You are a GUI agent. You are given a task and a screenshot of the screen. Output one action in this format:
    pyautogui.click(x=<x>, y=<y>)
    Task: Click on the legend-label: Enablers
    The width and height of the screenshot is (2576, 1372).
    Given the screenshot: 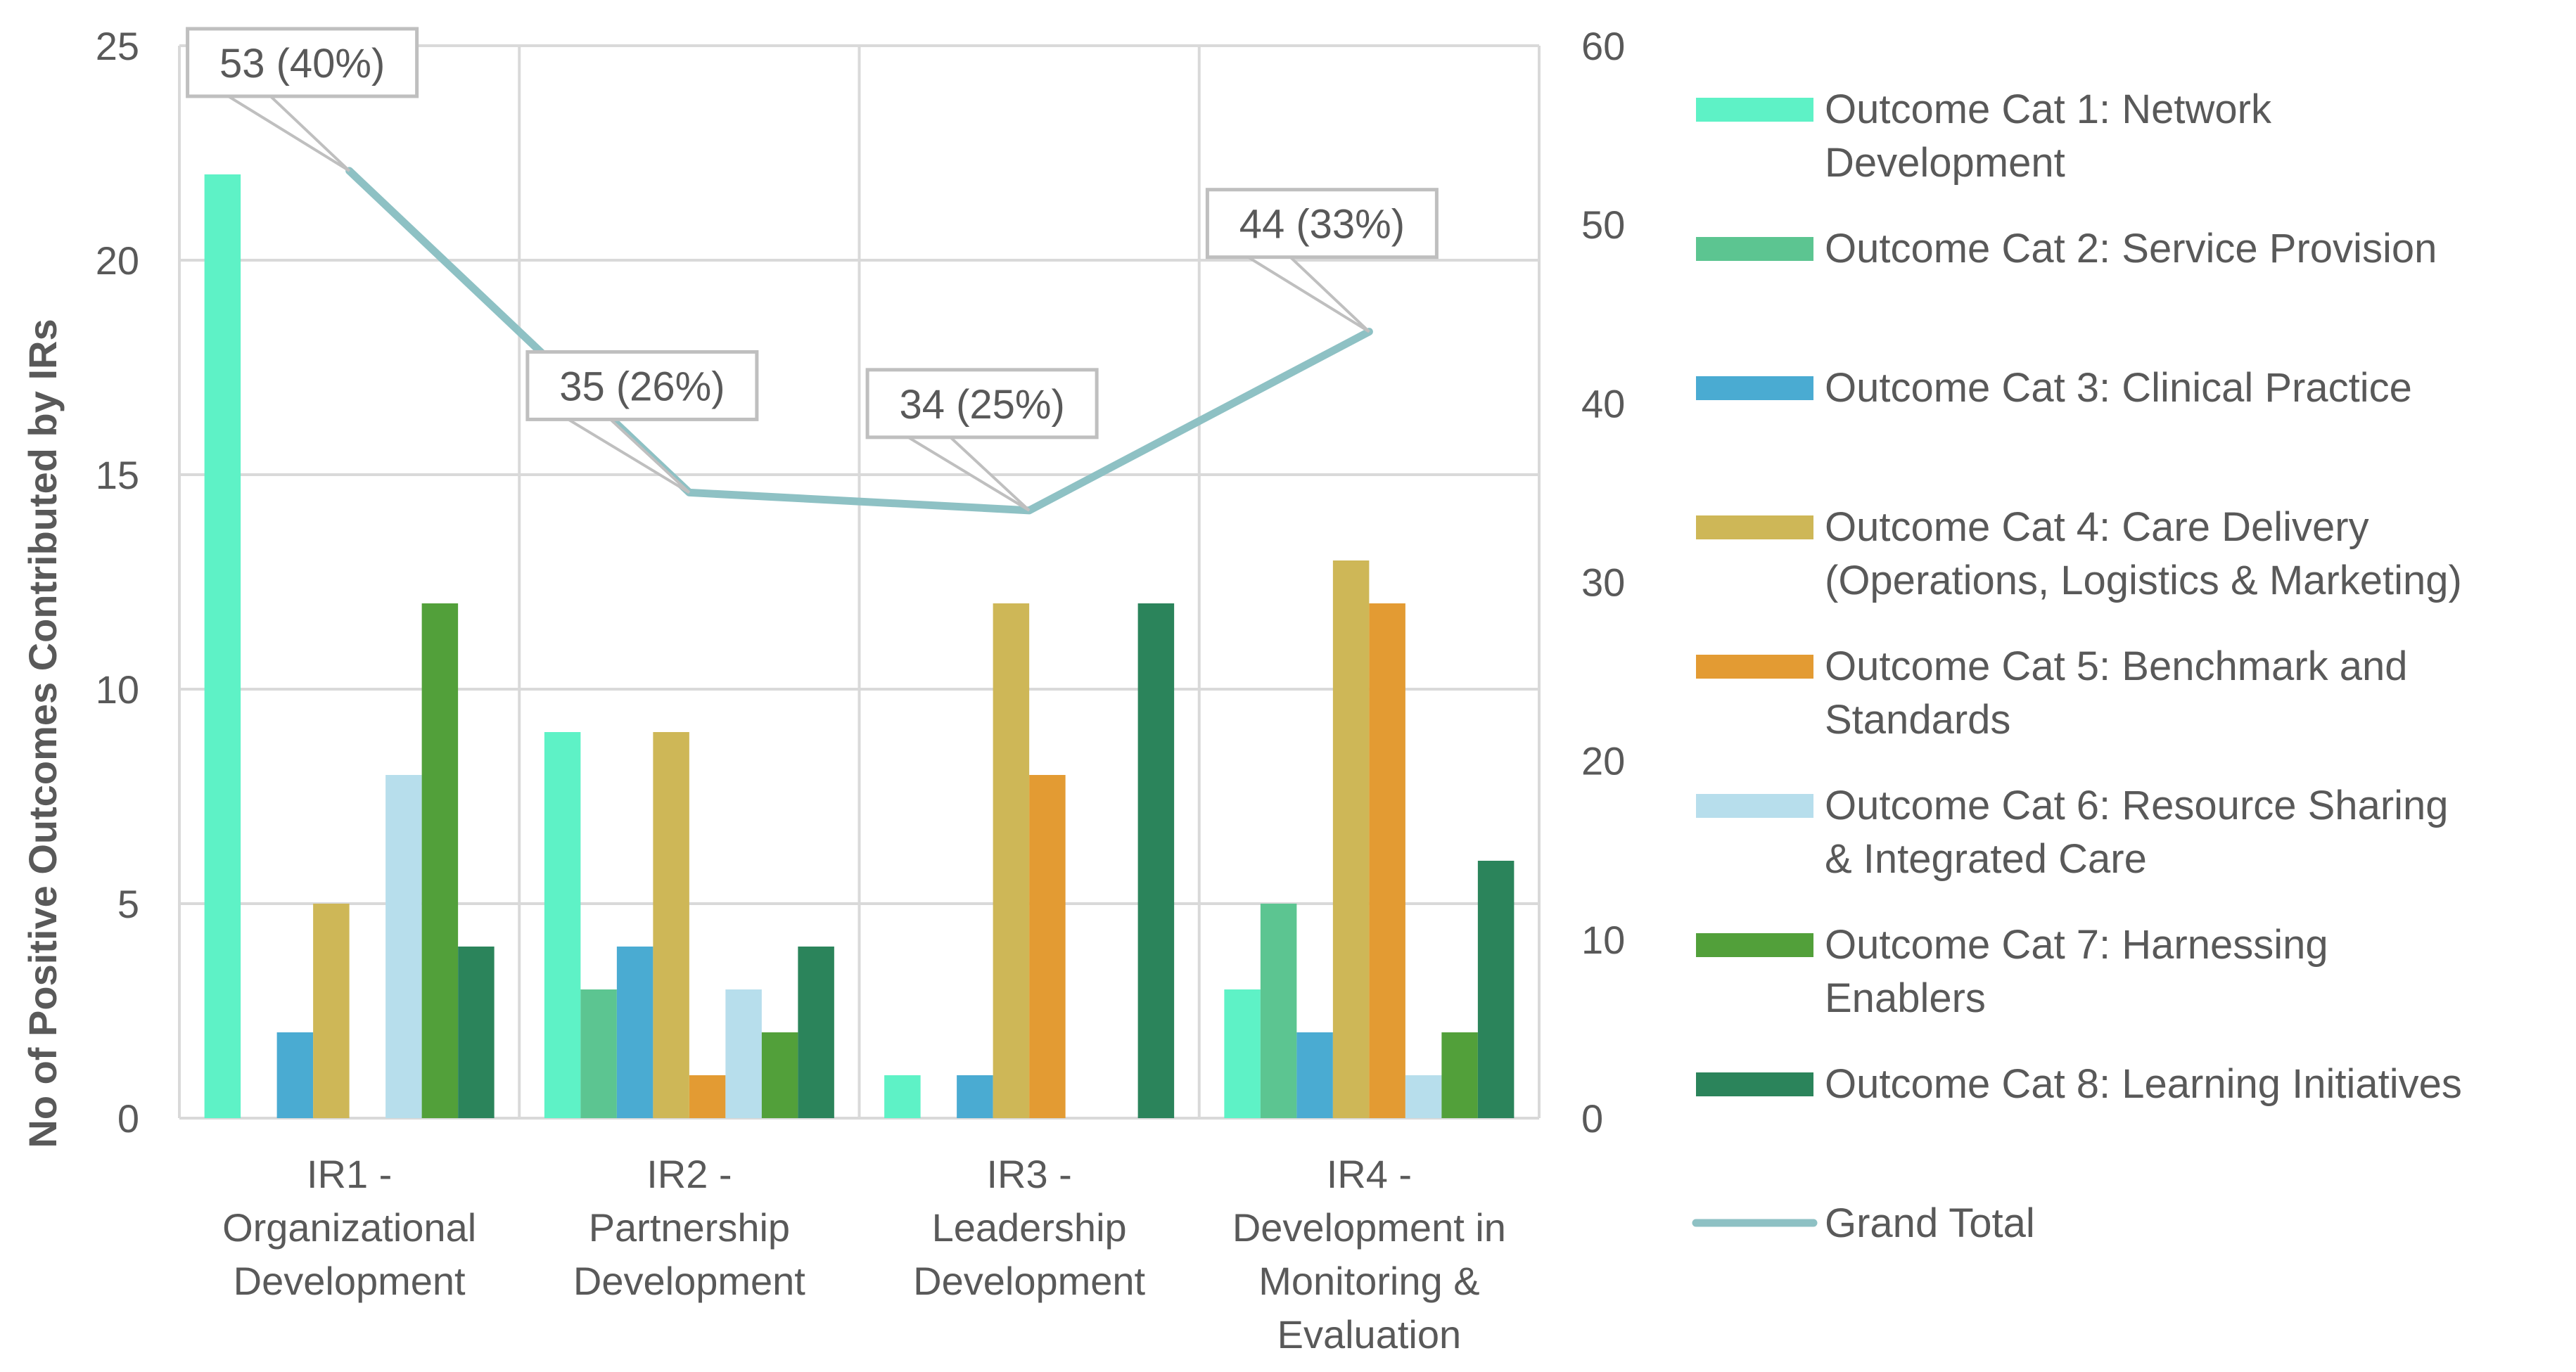 What is the action you would take?
    pyautogui.click(x=1905, y=998)
    